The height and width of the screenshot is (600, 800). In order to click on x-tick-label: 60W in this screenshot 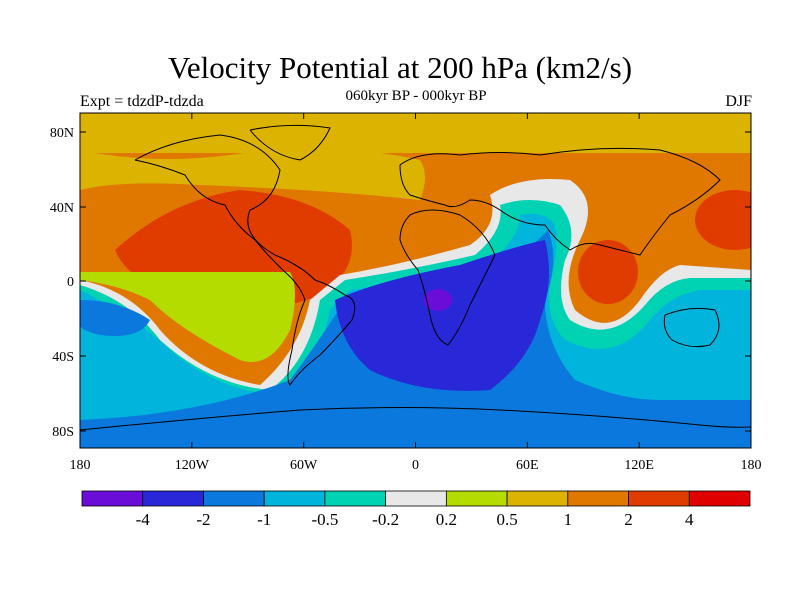, I will do `click(304, 465)`.